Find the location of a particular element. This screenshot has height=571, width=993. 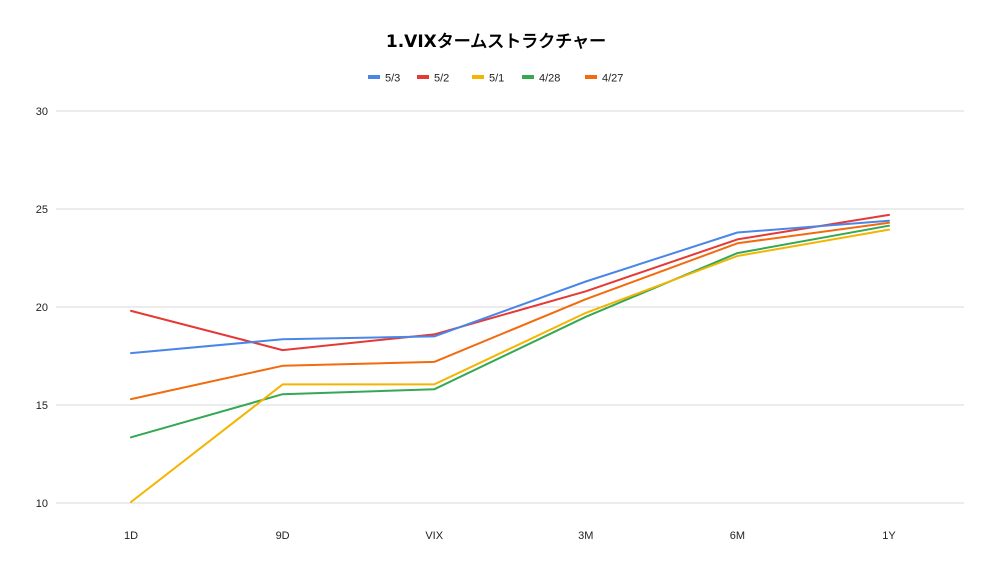

y-tick-label: 10 is located at coordinates (42, 504).